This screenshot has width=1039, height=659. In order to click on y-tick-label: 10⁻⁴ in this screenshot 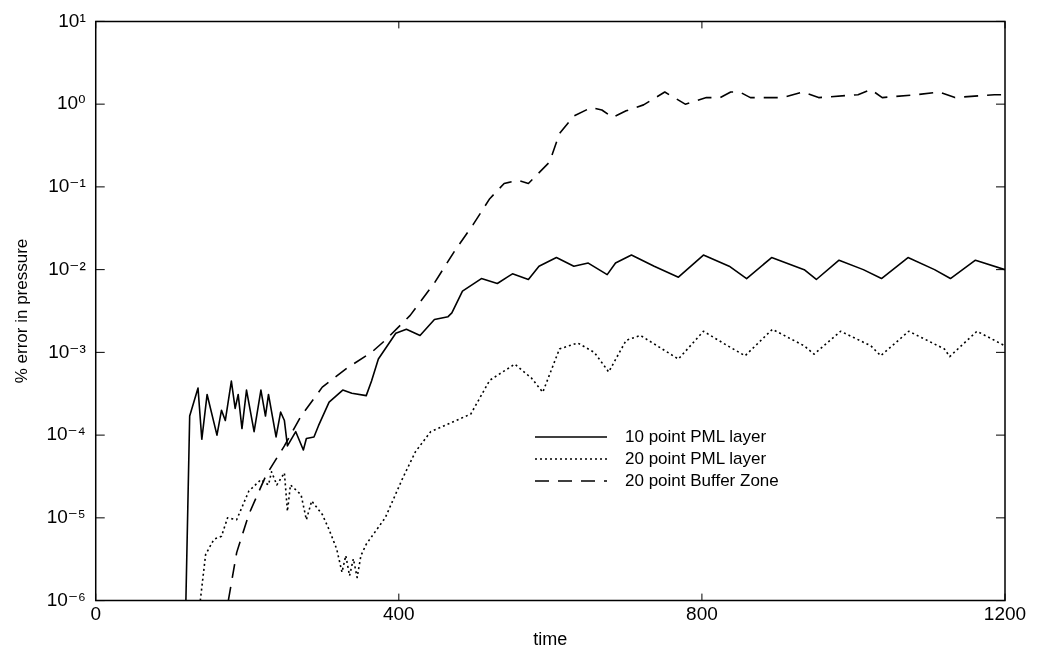, I will do `click(66, 434)`.